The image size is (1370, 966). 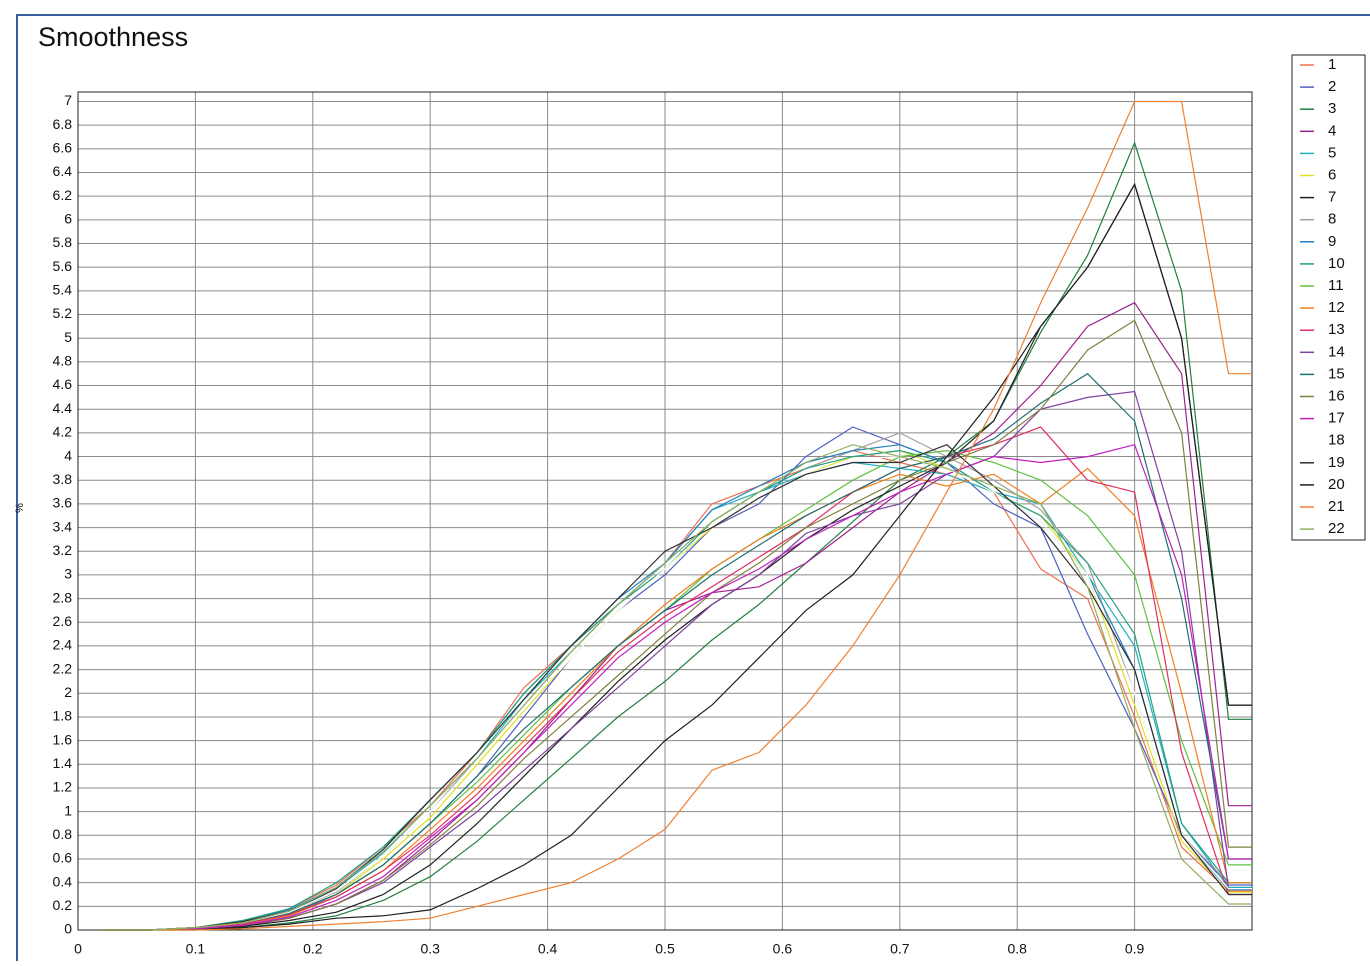 I want to click on x-tick-label: 0, so click(x=78, y=949).